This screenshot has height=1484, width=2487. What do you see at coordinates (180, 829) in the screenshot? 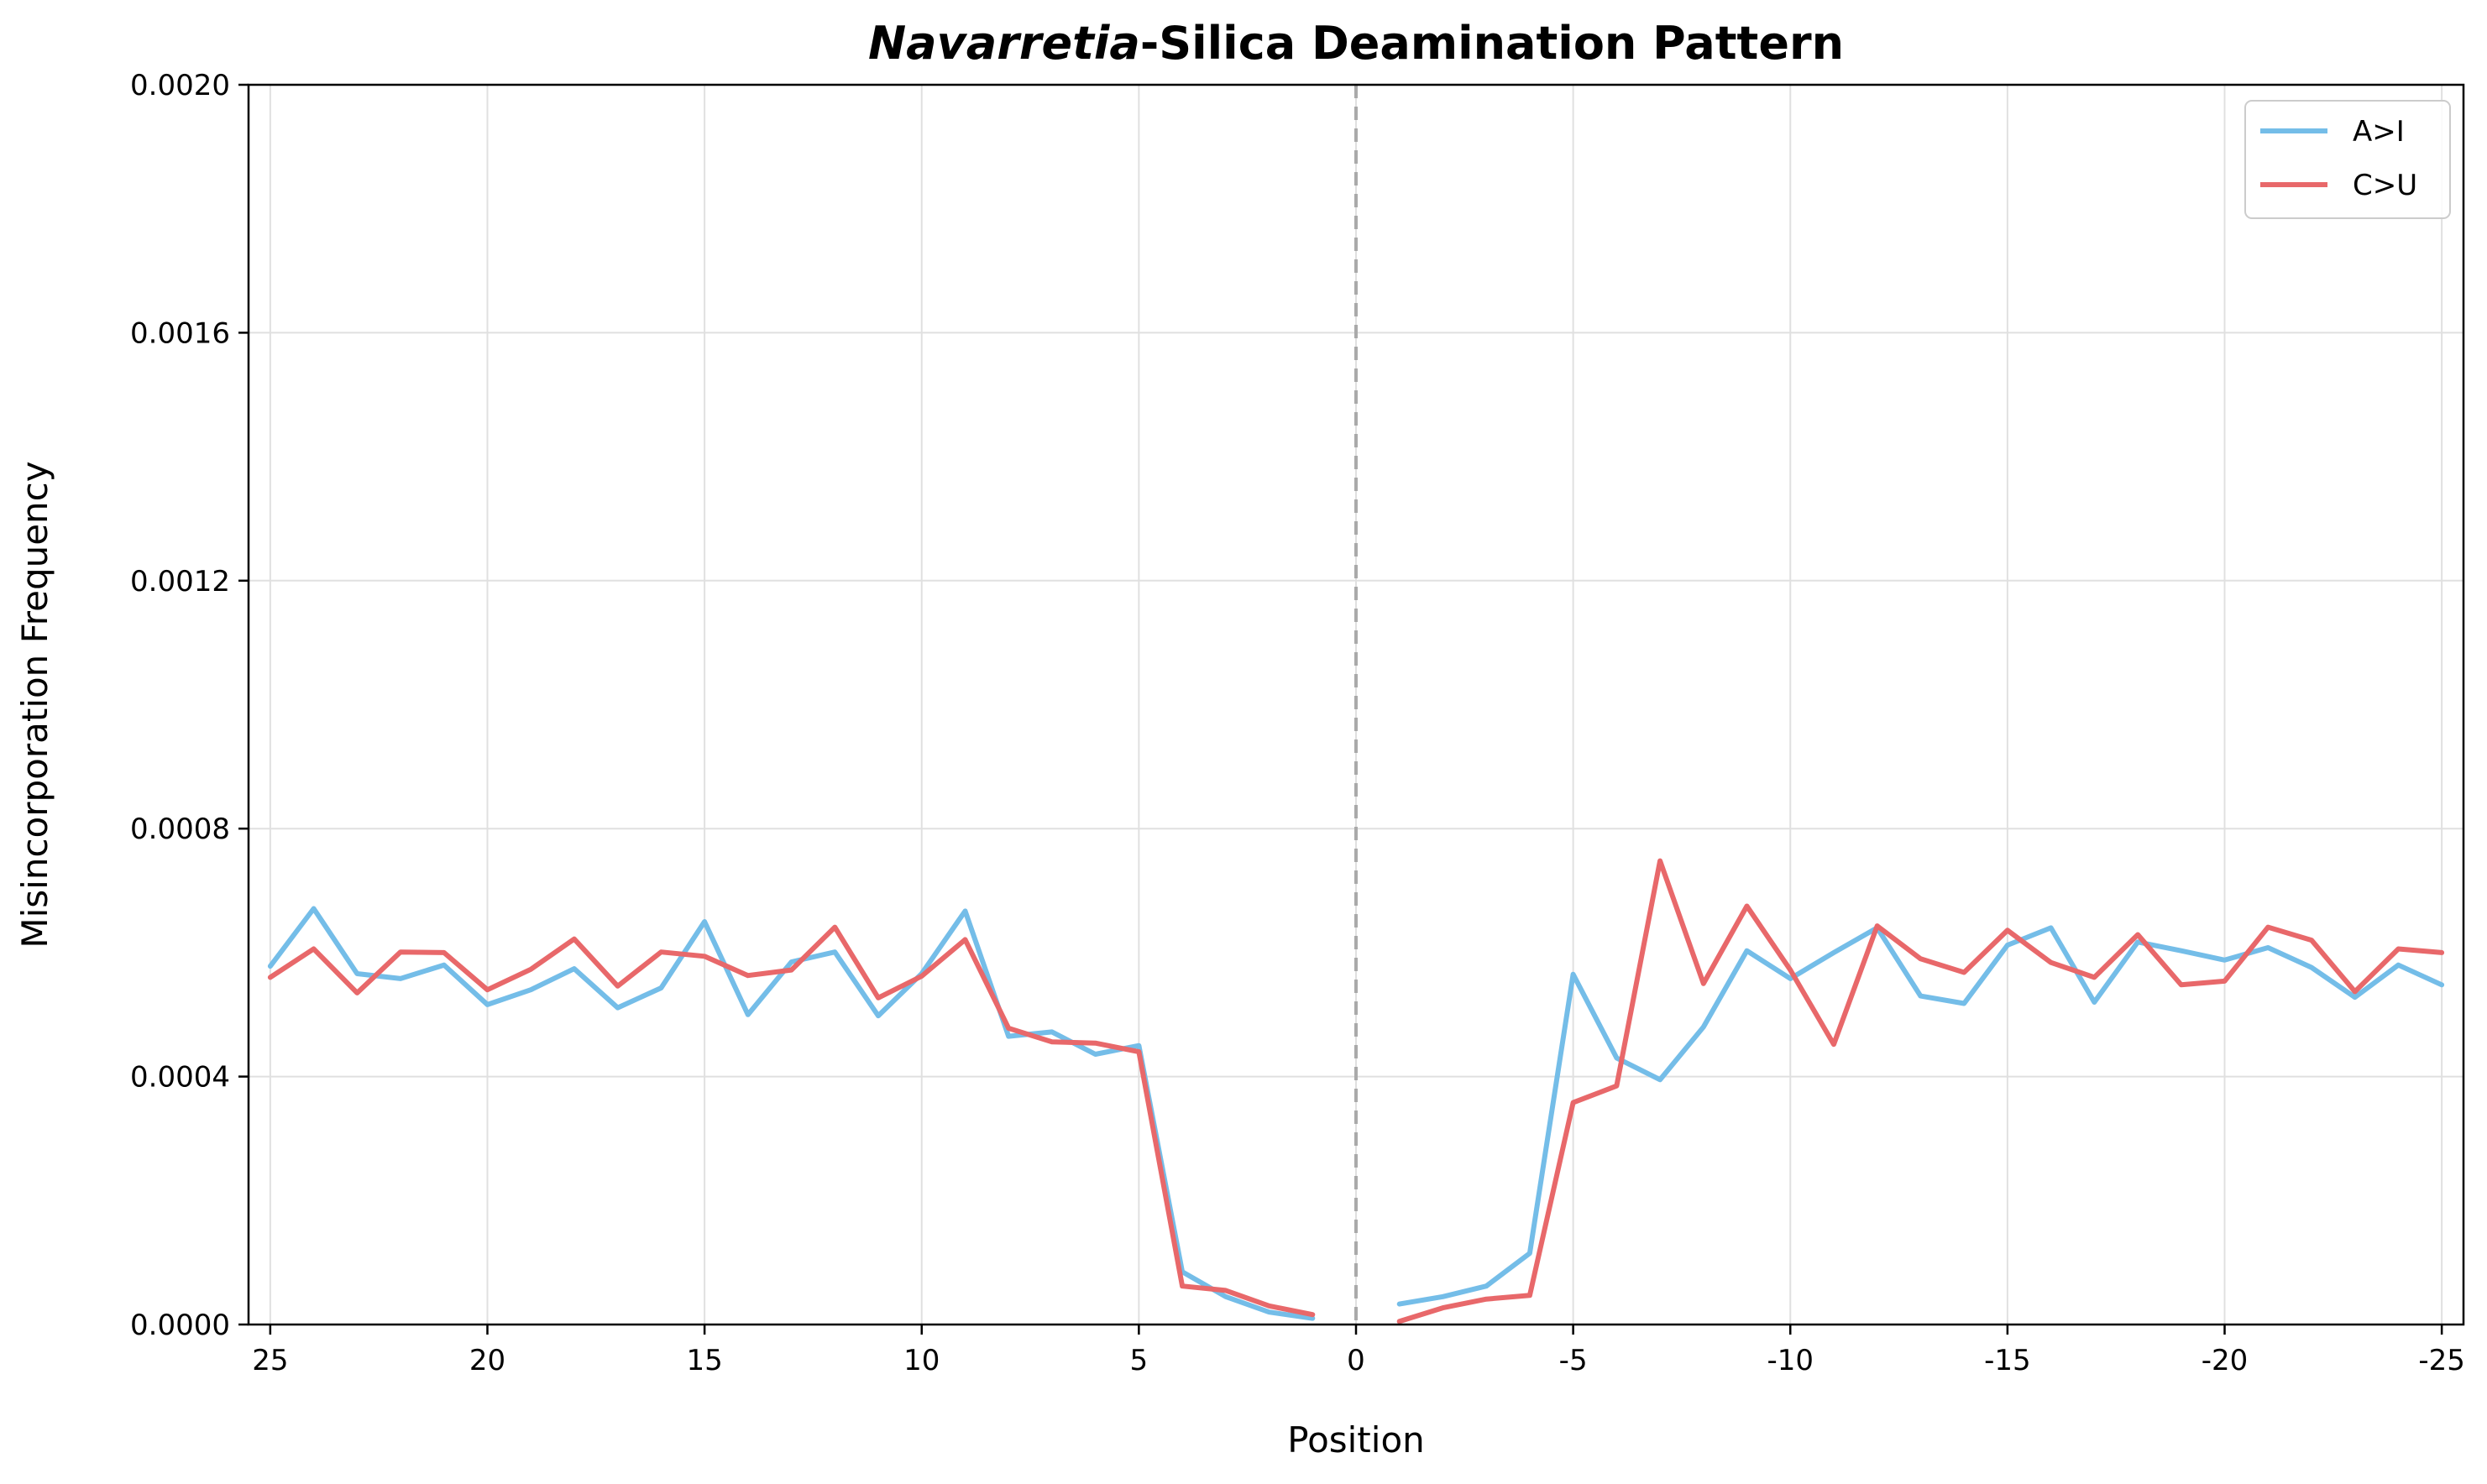
I see `y-tick-label: 0.0008` at bounding box center [180, 829].